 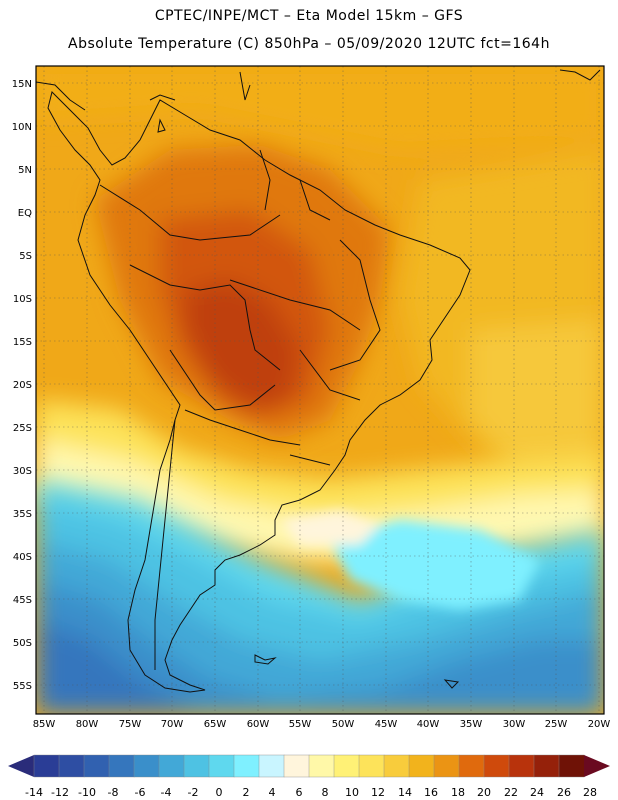 What do you see at coordinates (22, 127) in the screenshot?
I see `lat-label: 10N` at bounding box center [22, 127].